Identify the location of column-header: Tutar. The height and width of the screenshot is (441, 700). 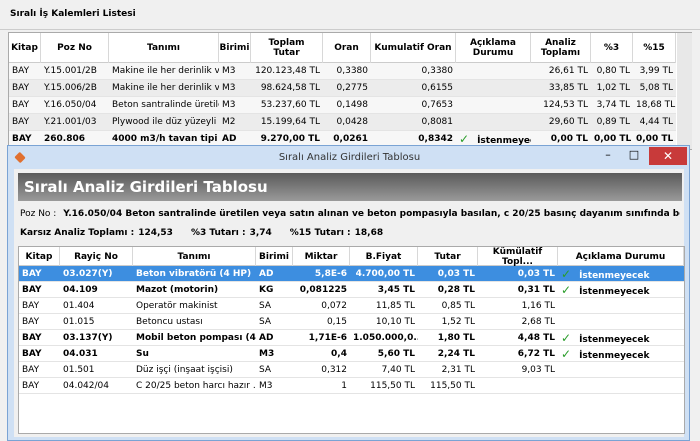
(448, 256).